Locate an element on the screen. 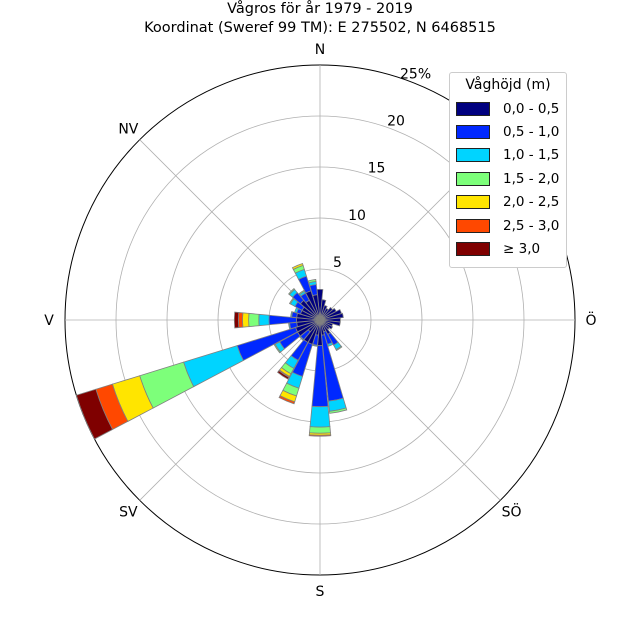 The image size is (640, 640). direction-label-s: S is located at coordinates (320, 592).